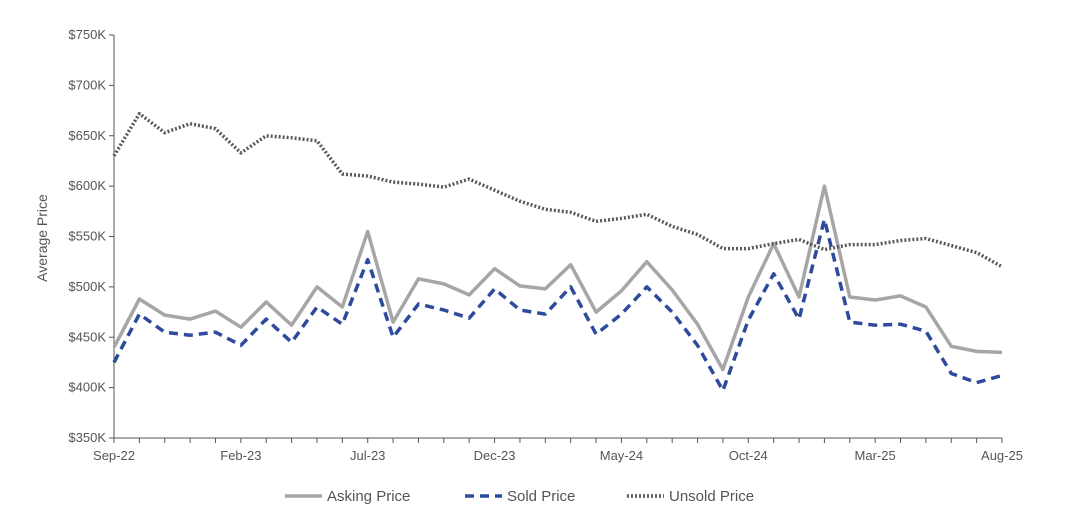 The height and width of the screenshot is (528, 1065). Describe the element at coordinates (240, 455) in the screenshot. I see `x-tick-label: Feb-23` at that location.